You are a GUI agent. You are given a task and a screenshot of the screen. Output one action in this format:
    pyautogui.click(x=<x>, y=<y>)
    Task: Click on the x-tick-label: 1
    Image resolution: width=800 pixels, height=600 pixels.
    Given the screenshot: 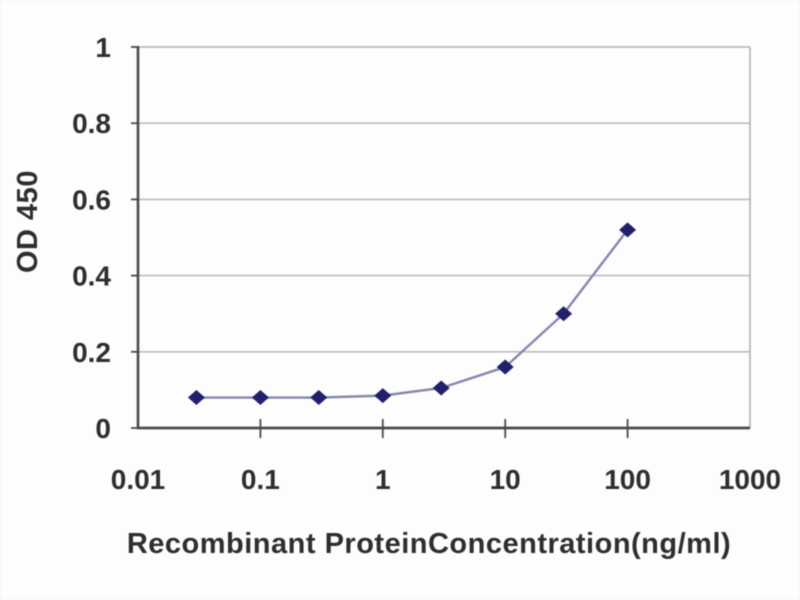 What is the action you would take?
    pyautogui.click(x=383, y=479)
    